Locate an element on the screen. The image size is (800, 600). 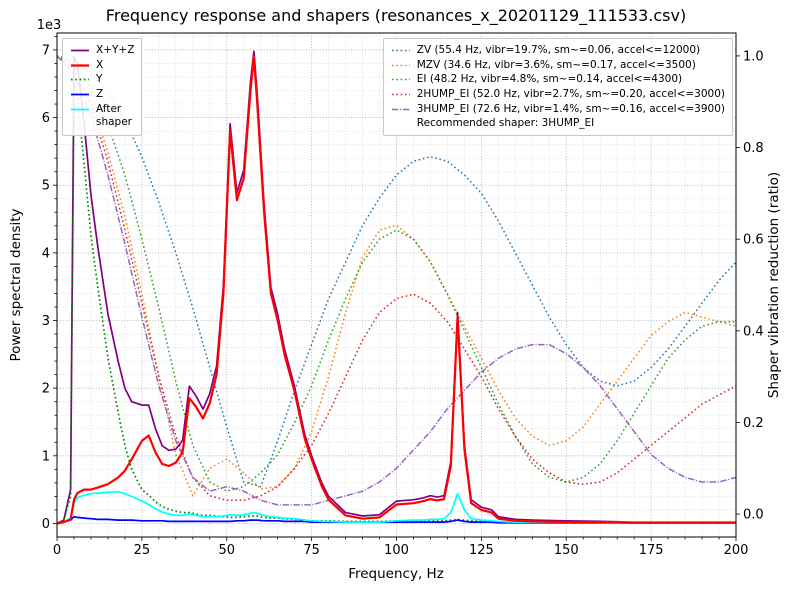
y-right-tick-label: 0.4 is located at coordinates (753, 331).